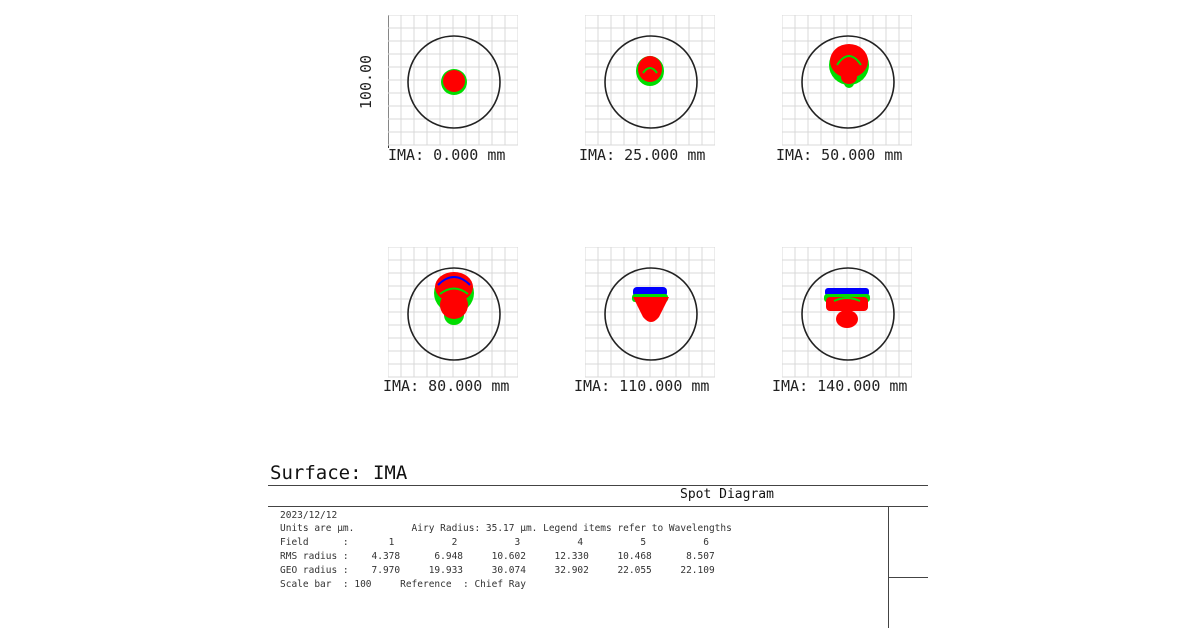  What do you see at coordinates (454, 281) in the screenshot?
I see `wavelength-1-spots` at bounding box center [454, 281].